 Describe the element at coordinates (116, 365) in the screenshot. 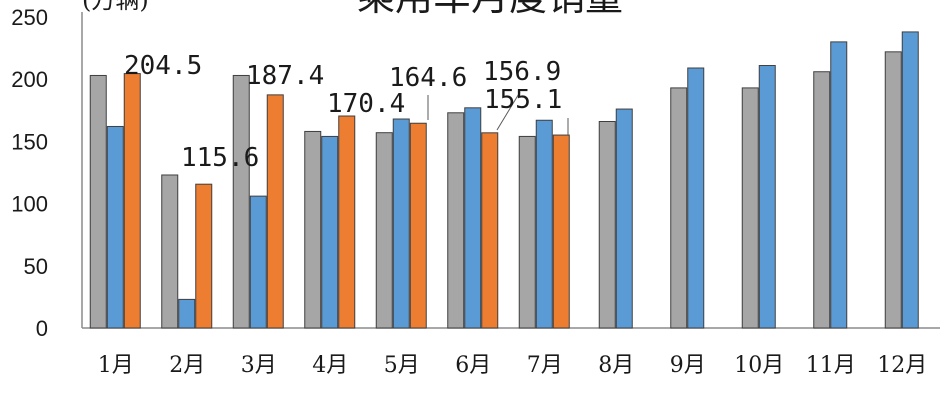

I see `x-tick-label: 1月` at that location.